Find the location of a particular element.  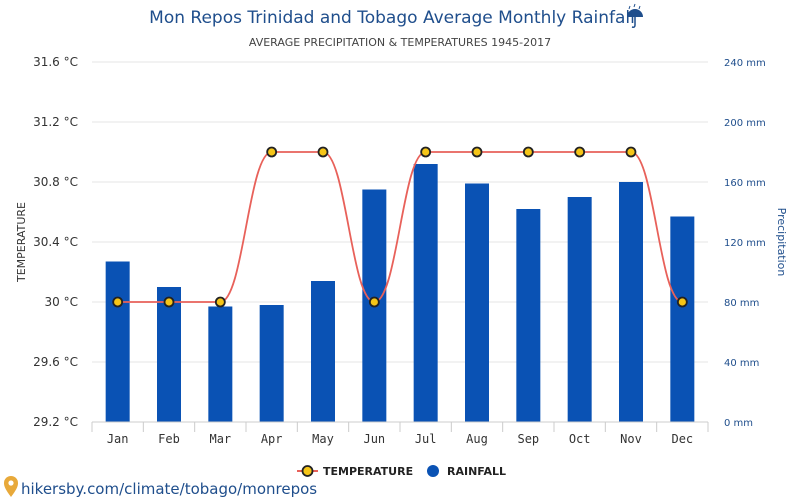

right-tick-label: 40 mm is located at coordinates (741, 363).